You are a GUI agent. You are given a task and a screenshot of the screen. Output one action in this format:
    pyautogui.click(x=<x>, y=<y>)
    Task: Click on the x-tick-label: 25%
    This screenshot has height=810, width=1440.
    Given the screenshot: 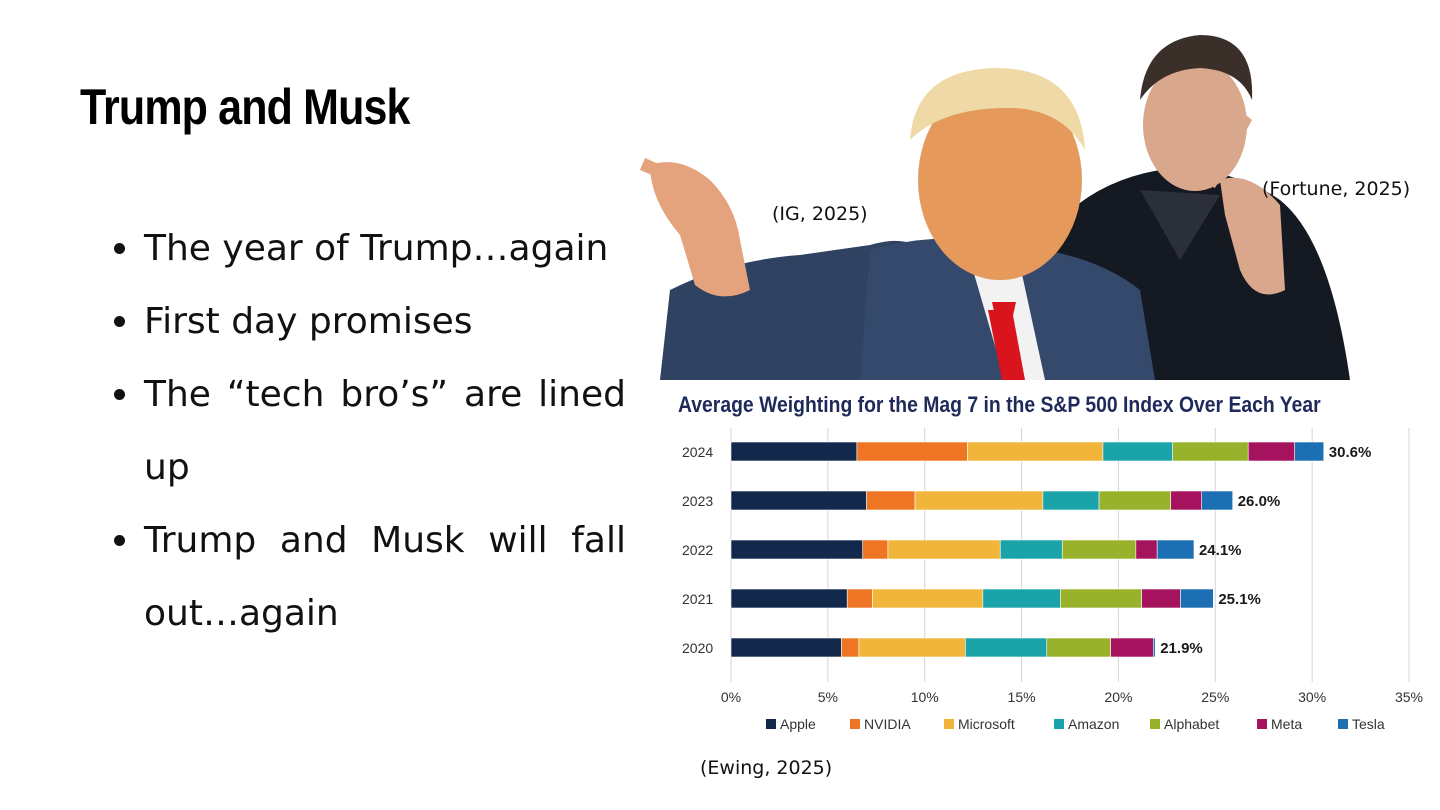 What is the action you would take?
    pyautogui.click(x=1215, y=697)
    